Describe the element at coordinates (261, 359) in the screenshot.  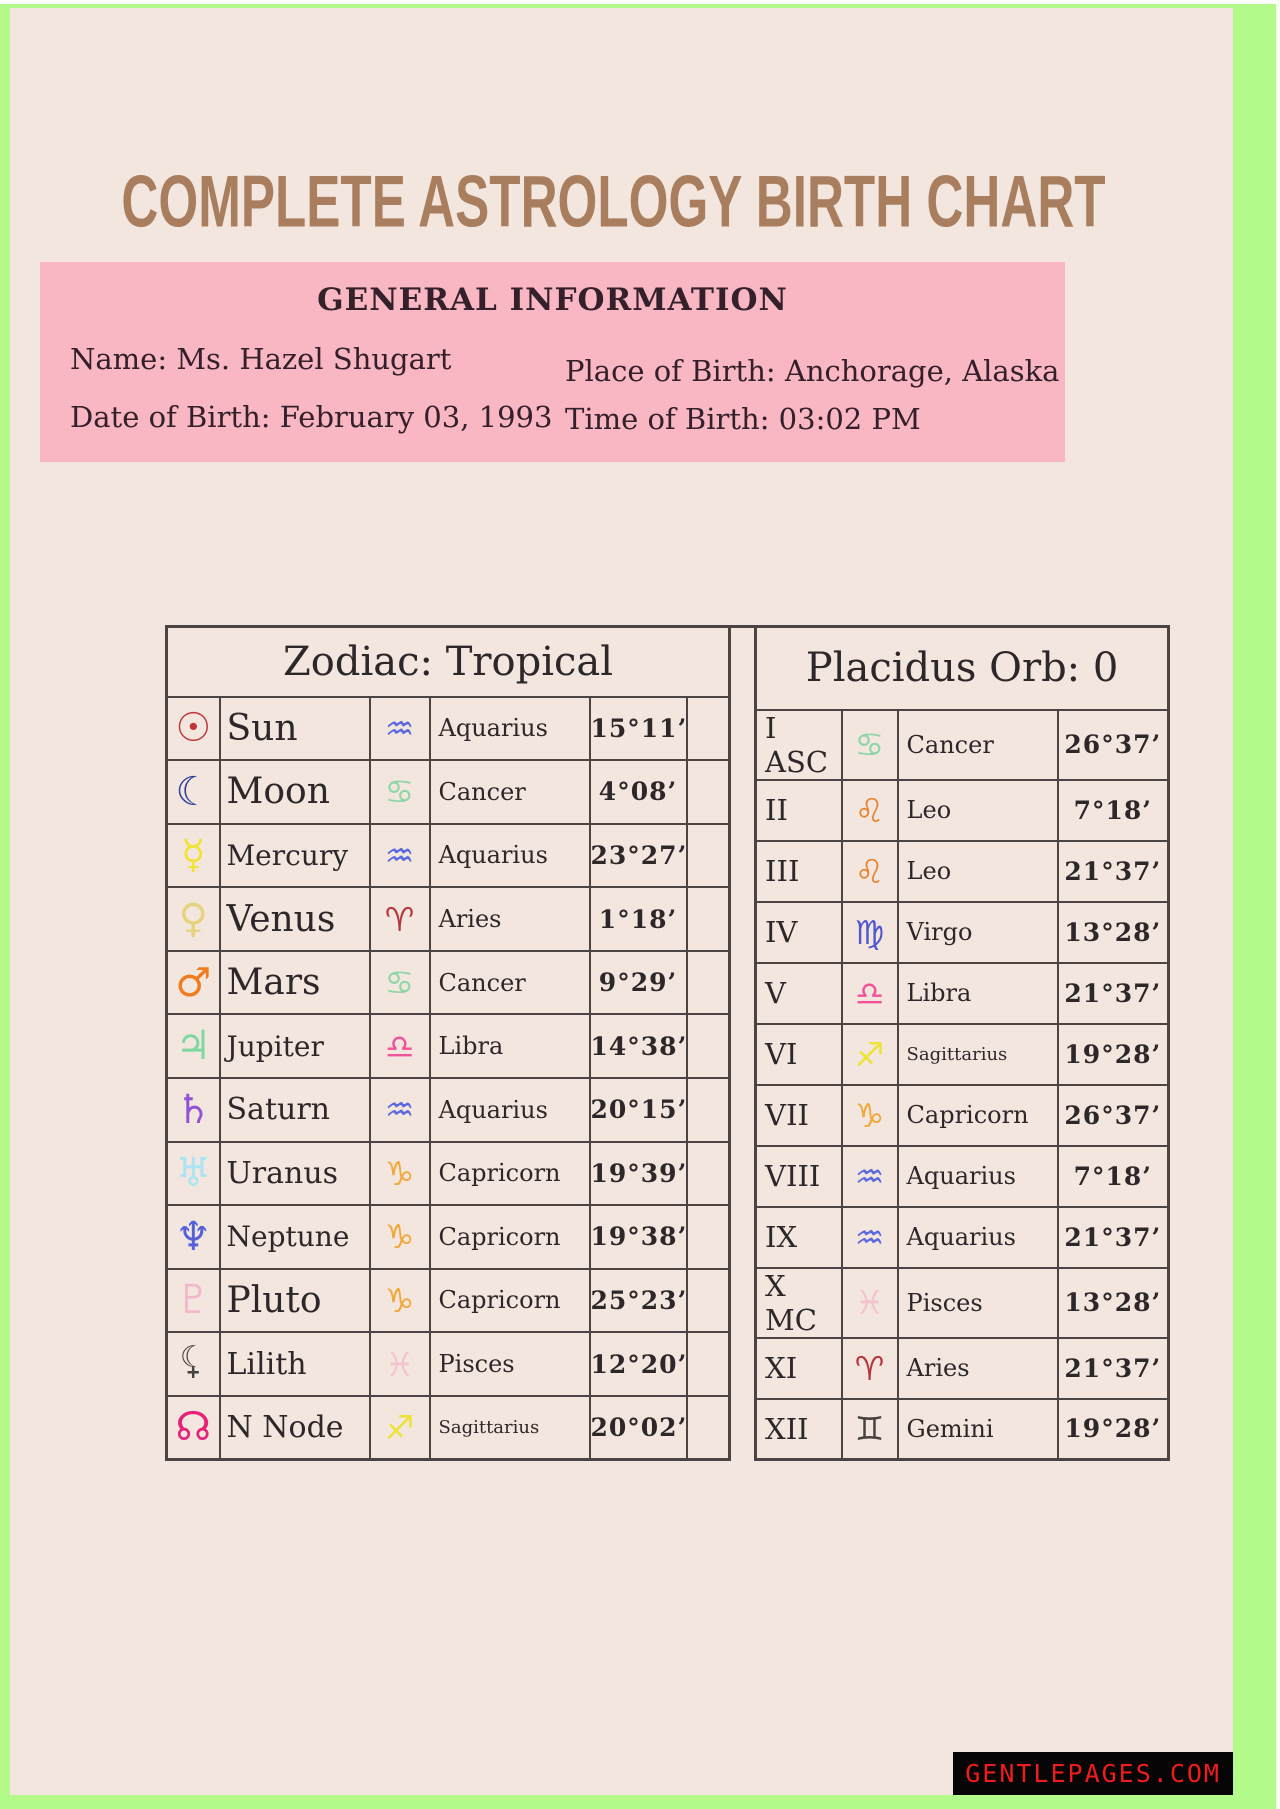
I see `name-line: Name: Ms. Hazel Shugart` at that location.